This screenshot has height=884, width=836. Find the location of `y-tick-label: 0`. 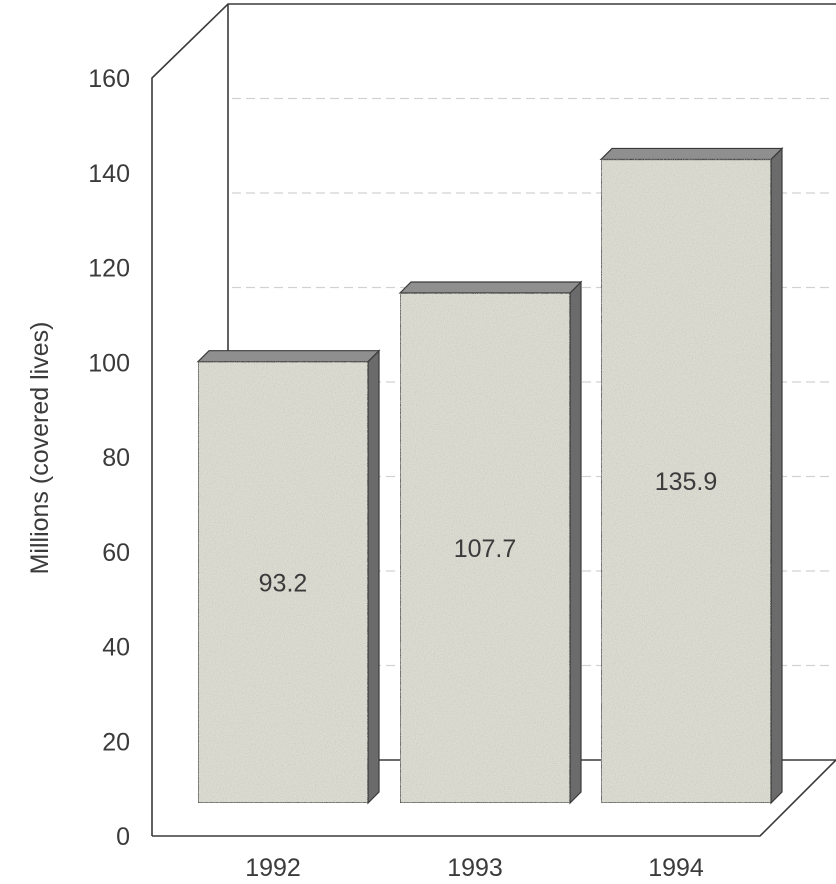

y-tick-label: 0 is located at coordinates (123, 837).